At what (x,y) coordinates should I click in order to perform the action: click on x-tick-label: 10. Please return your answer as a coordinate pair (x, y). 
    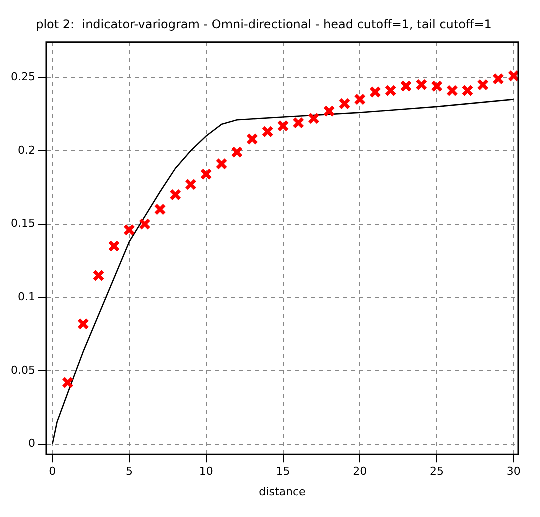
    Looking at the image, I should click on (206, 471).